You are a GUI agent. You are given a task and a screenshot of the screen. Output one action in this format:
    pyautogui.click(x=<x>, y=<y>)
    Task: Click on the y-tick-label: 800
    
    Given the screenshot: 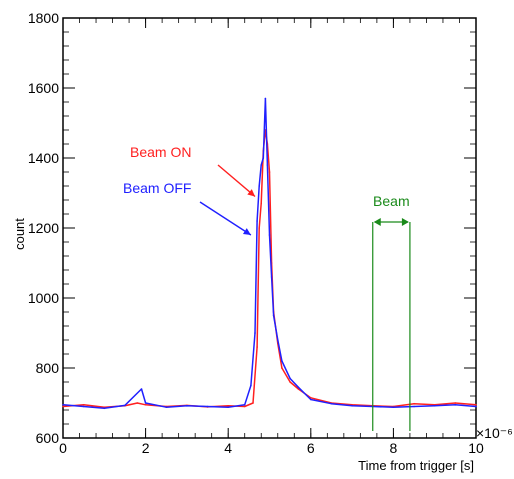 What is the action you would take?
    pyautogui.click(x=48, y=368)
    